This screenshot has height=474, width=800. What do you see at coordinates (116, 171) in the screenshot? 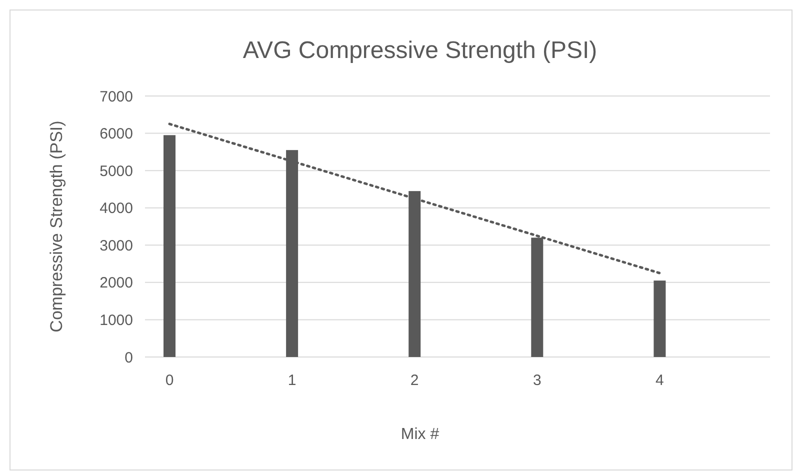
I see `y-tick-label: 5000` at bounding box center [116, 171].